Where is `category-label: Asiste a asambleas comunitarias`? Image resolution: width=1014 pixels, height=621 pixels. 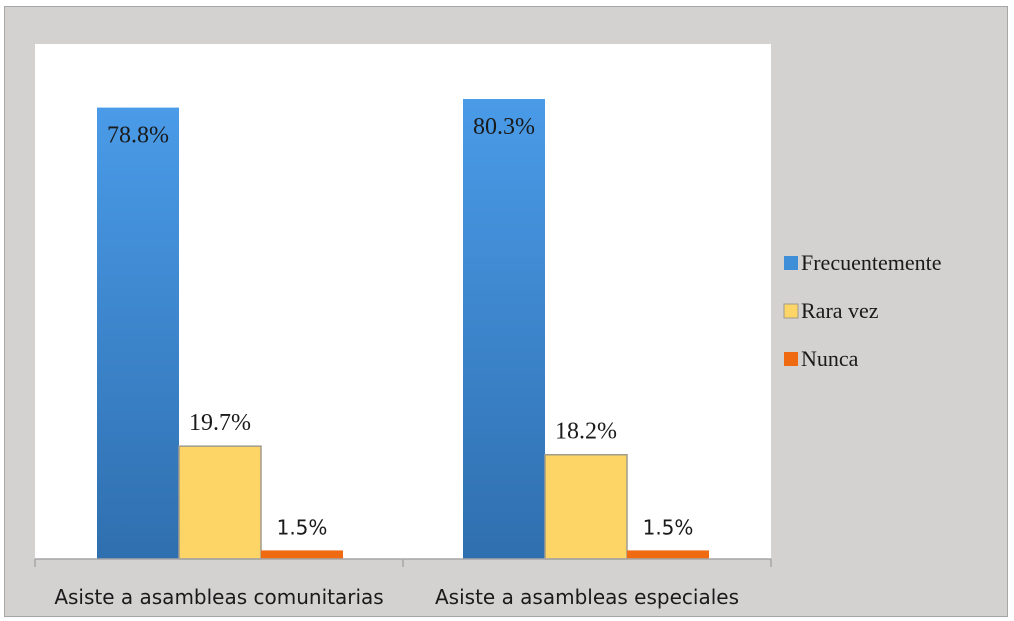 category-label: Asiste a asambleas comunitarias is located at coordinates (218, 597).